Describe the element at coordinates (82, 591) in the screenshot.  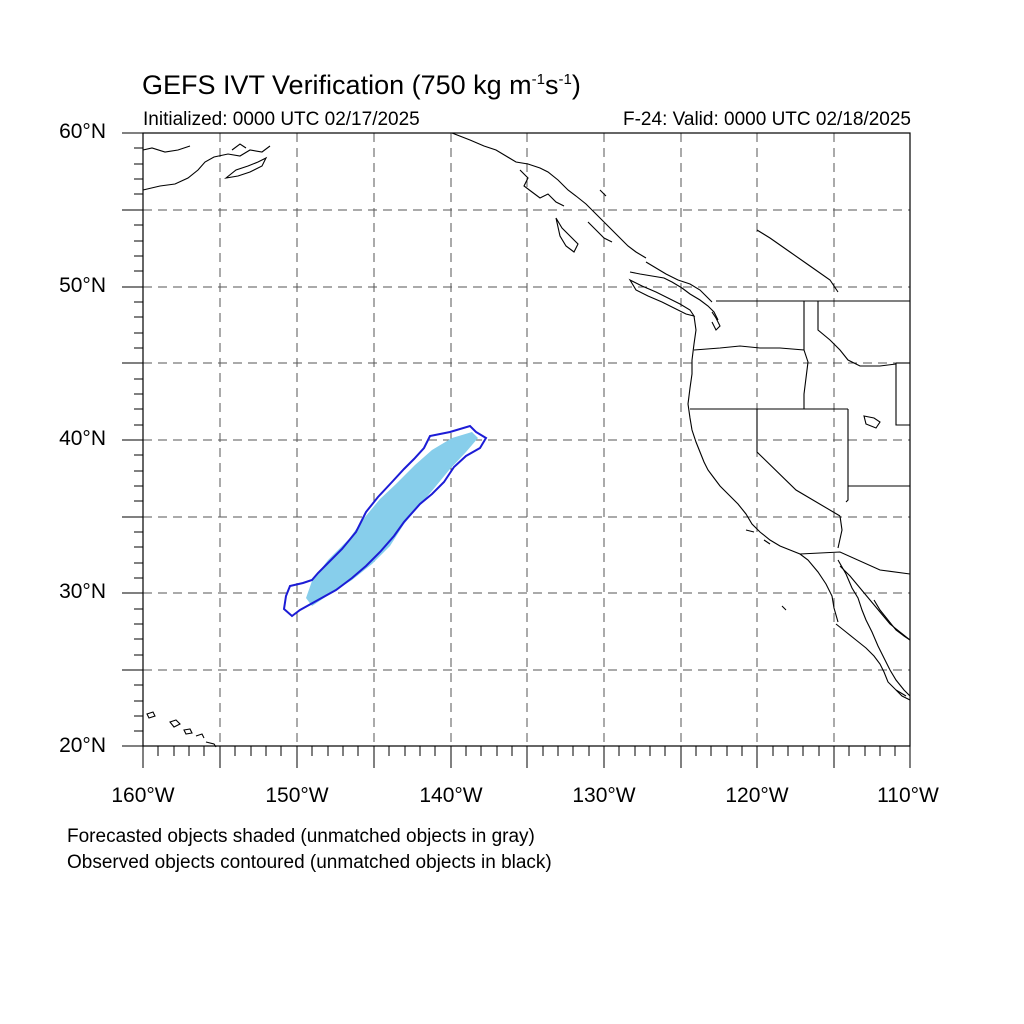
I see `lat-label-30n: 30°N` at that location.